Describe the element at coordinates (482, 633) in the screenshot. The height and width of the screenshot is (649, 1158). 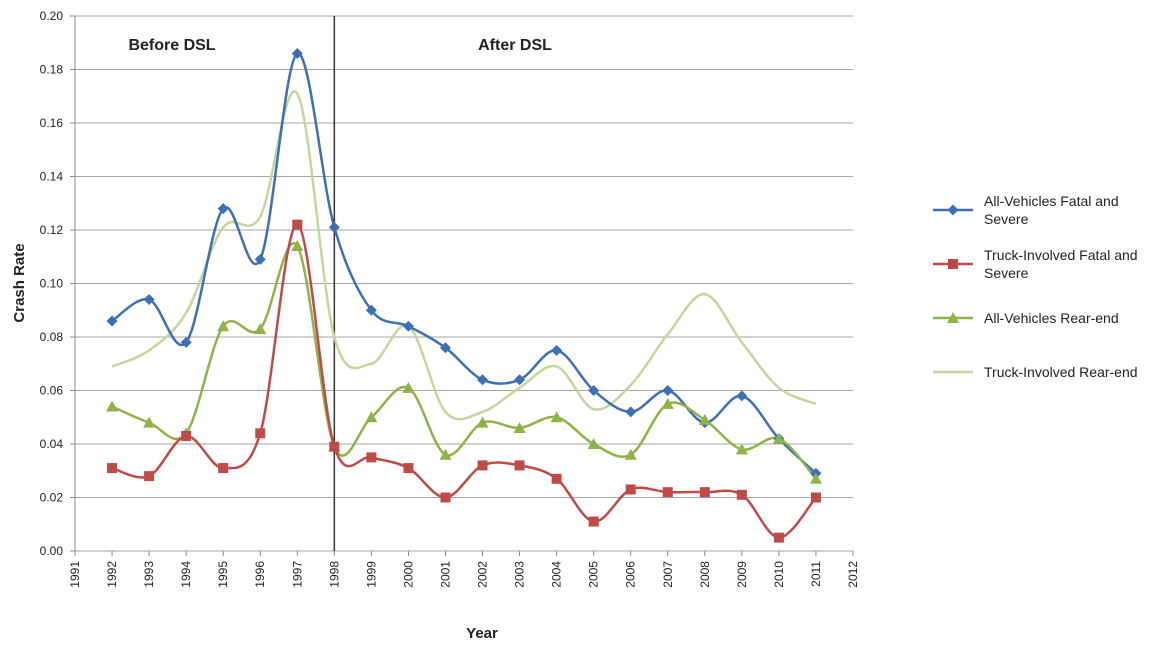
I see `x-axis-title: Year` at that location.